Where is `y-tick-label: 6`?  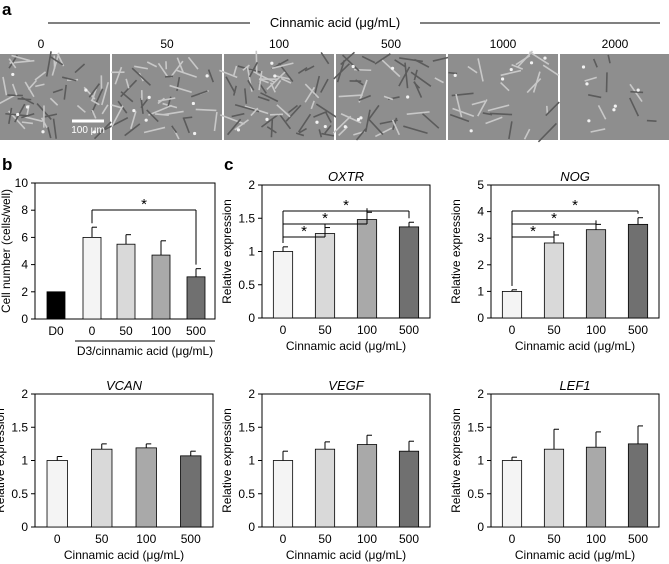 y-tick-label: 6 is located at coordinates (24, 237).